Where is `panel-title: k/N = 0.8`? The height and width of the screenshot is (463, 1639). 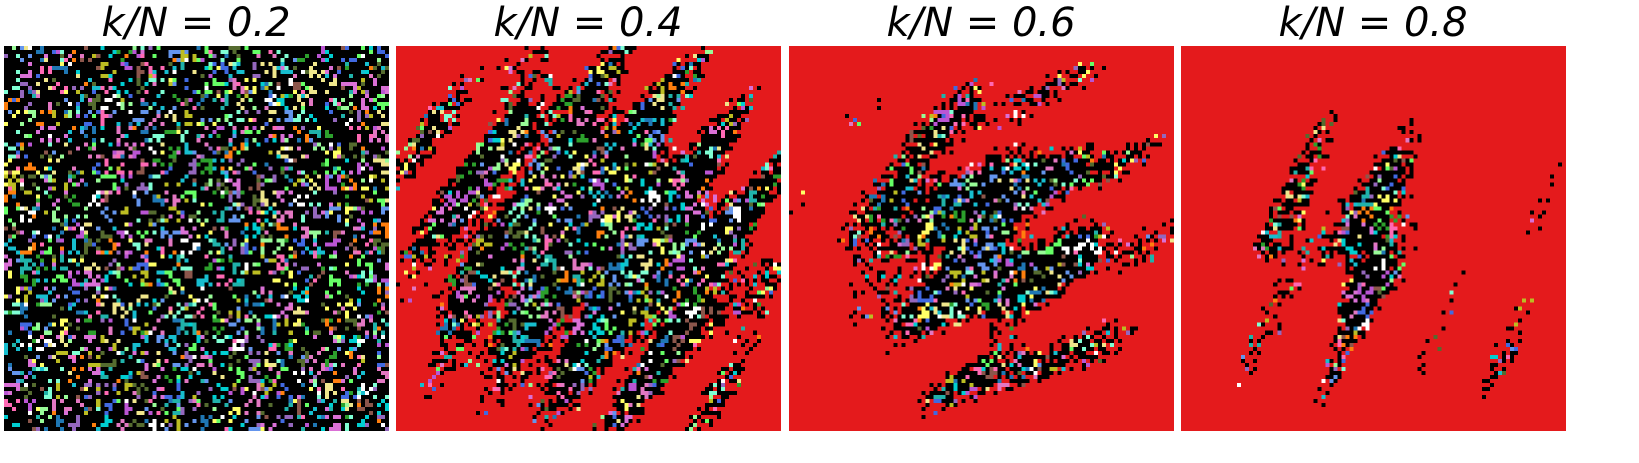 panel-title: k/N = 0.8 is located at coordinates (1372, 23).